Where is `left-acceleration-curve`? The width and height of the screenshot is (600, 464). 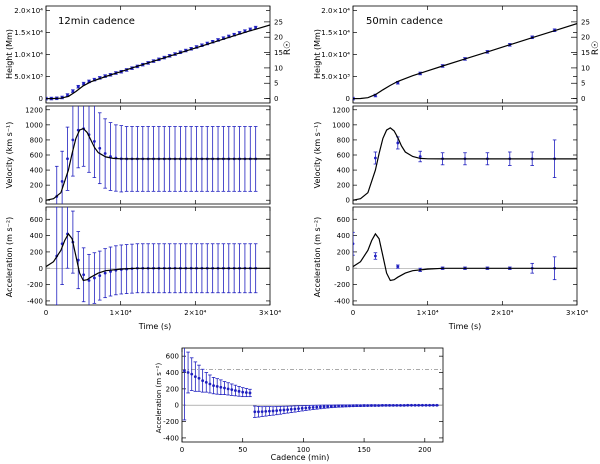
left-acceleration-curve is located at coordinates (158, 257).